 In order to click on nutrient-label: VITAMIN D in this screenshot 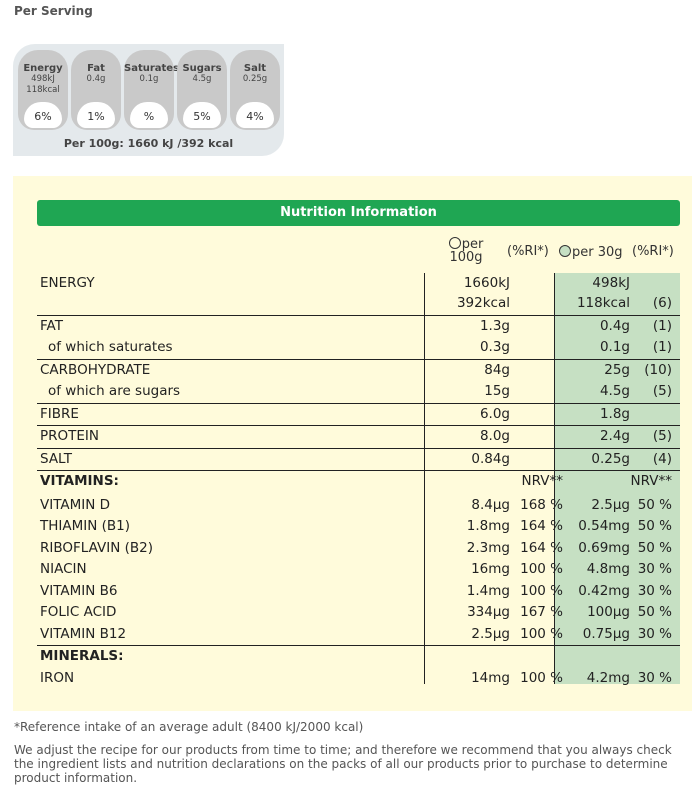, I will do `click(75, 504)`.